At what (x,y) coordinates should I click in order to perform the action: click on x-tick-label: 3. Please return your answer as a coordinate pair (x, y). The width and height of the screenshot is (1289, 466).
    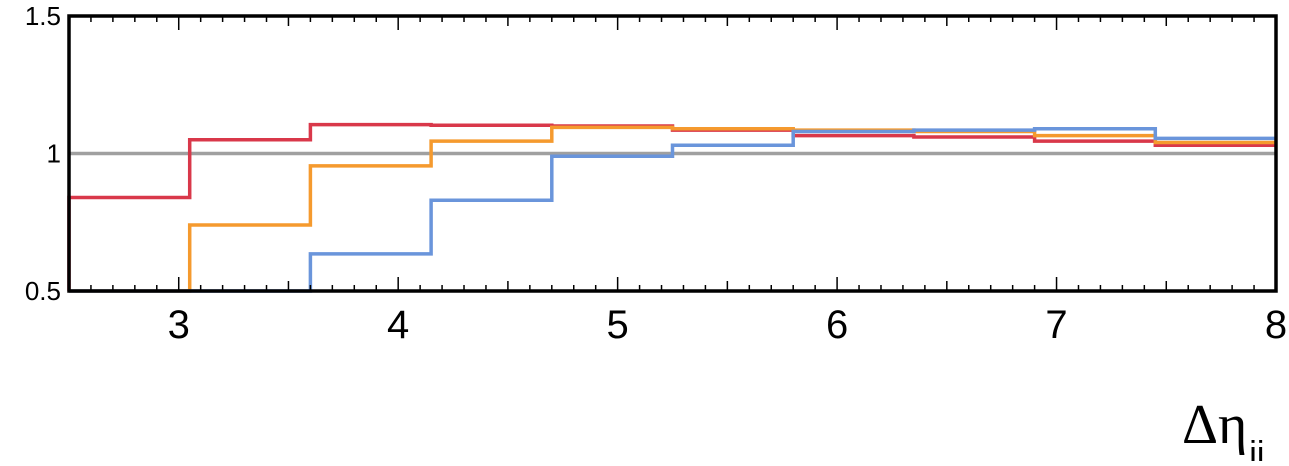
    Looking at the image, I should click on (179, 325).